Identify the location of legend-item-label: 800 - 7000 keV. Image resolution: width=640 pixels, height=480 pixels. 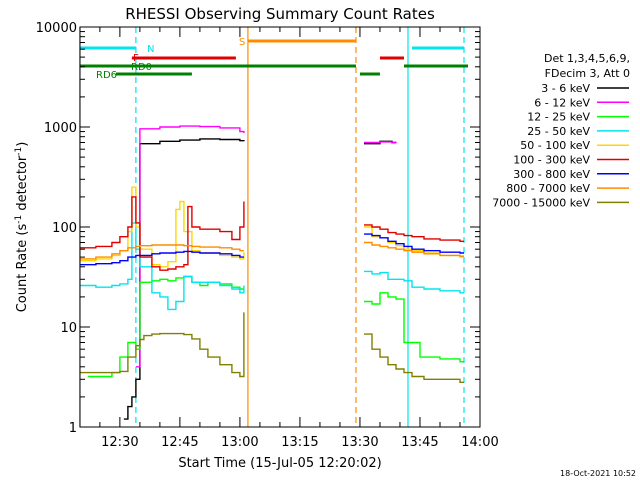
(548, 188).